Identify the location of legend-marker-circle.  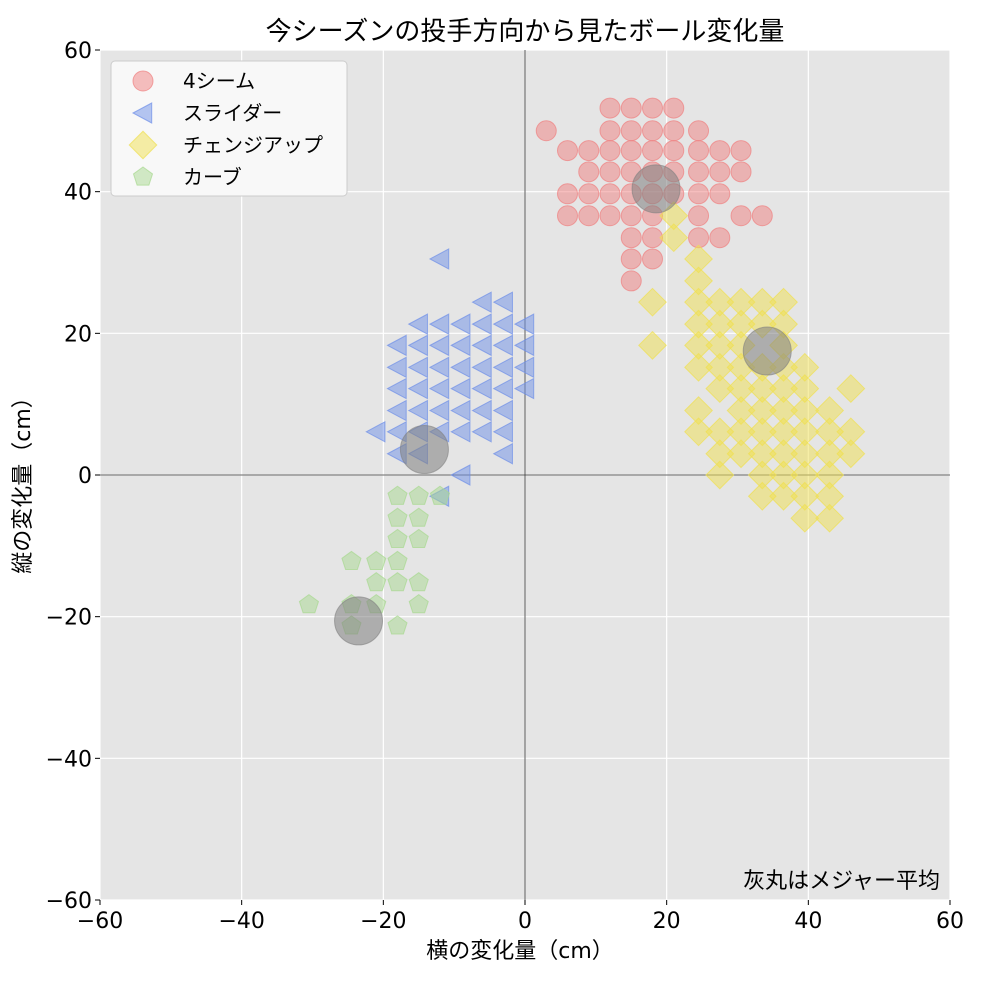
(143, 81).